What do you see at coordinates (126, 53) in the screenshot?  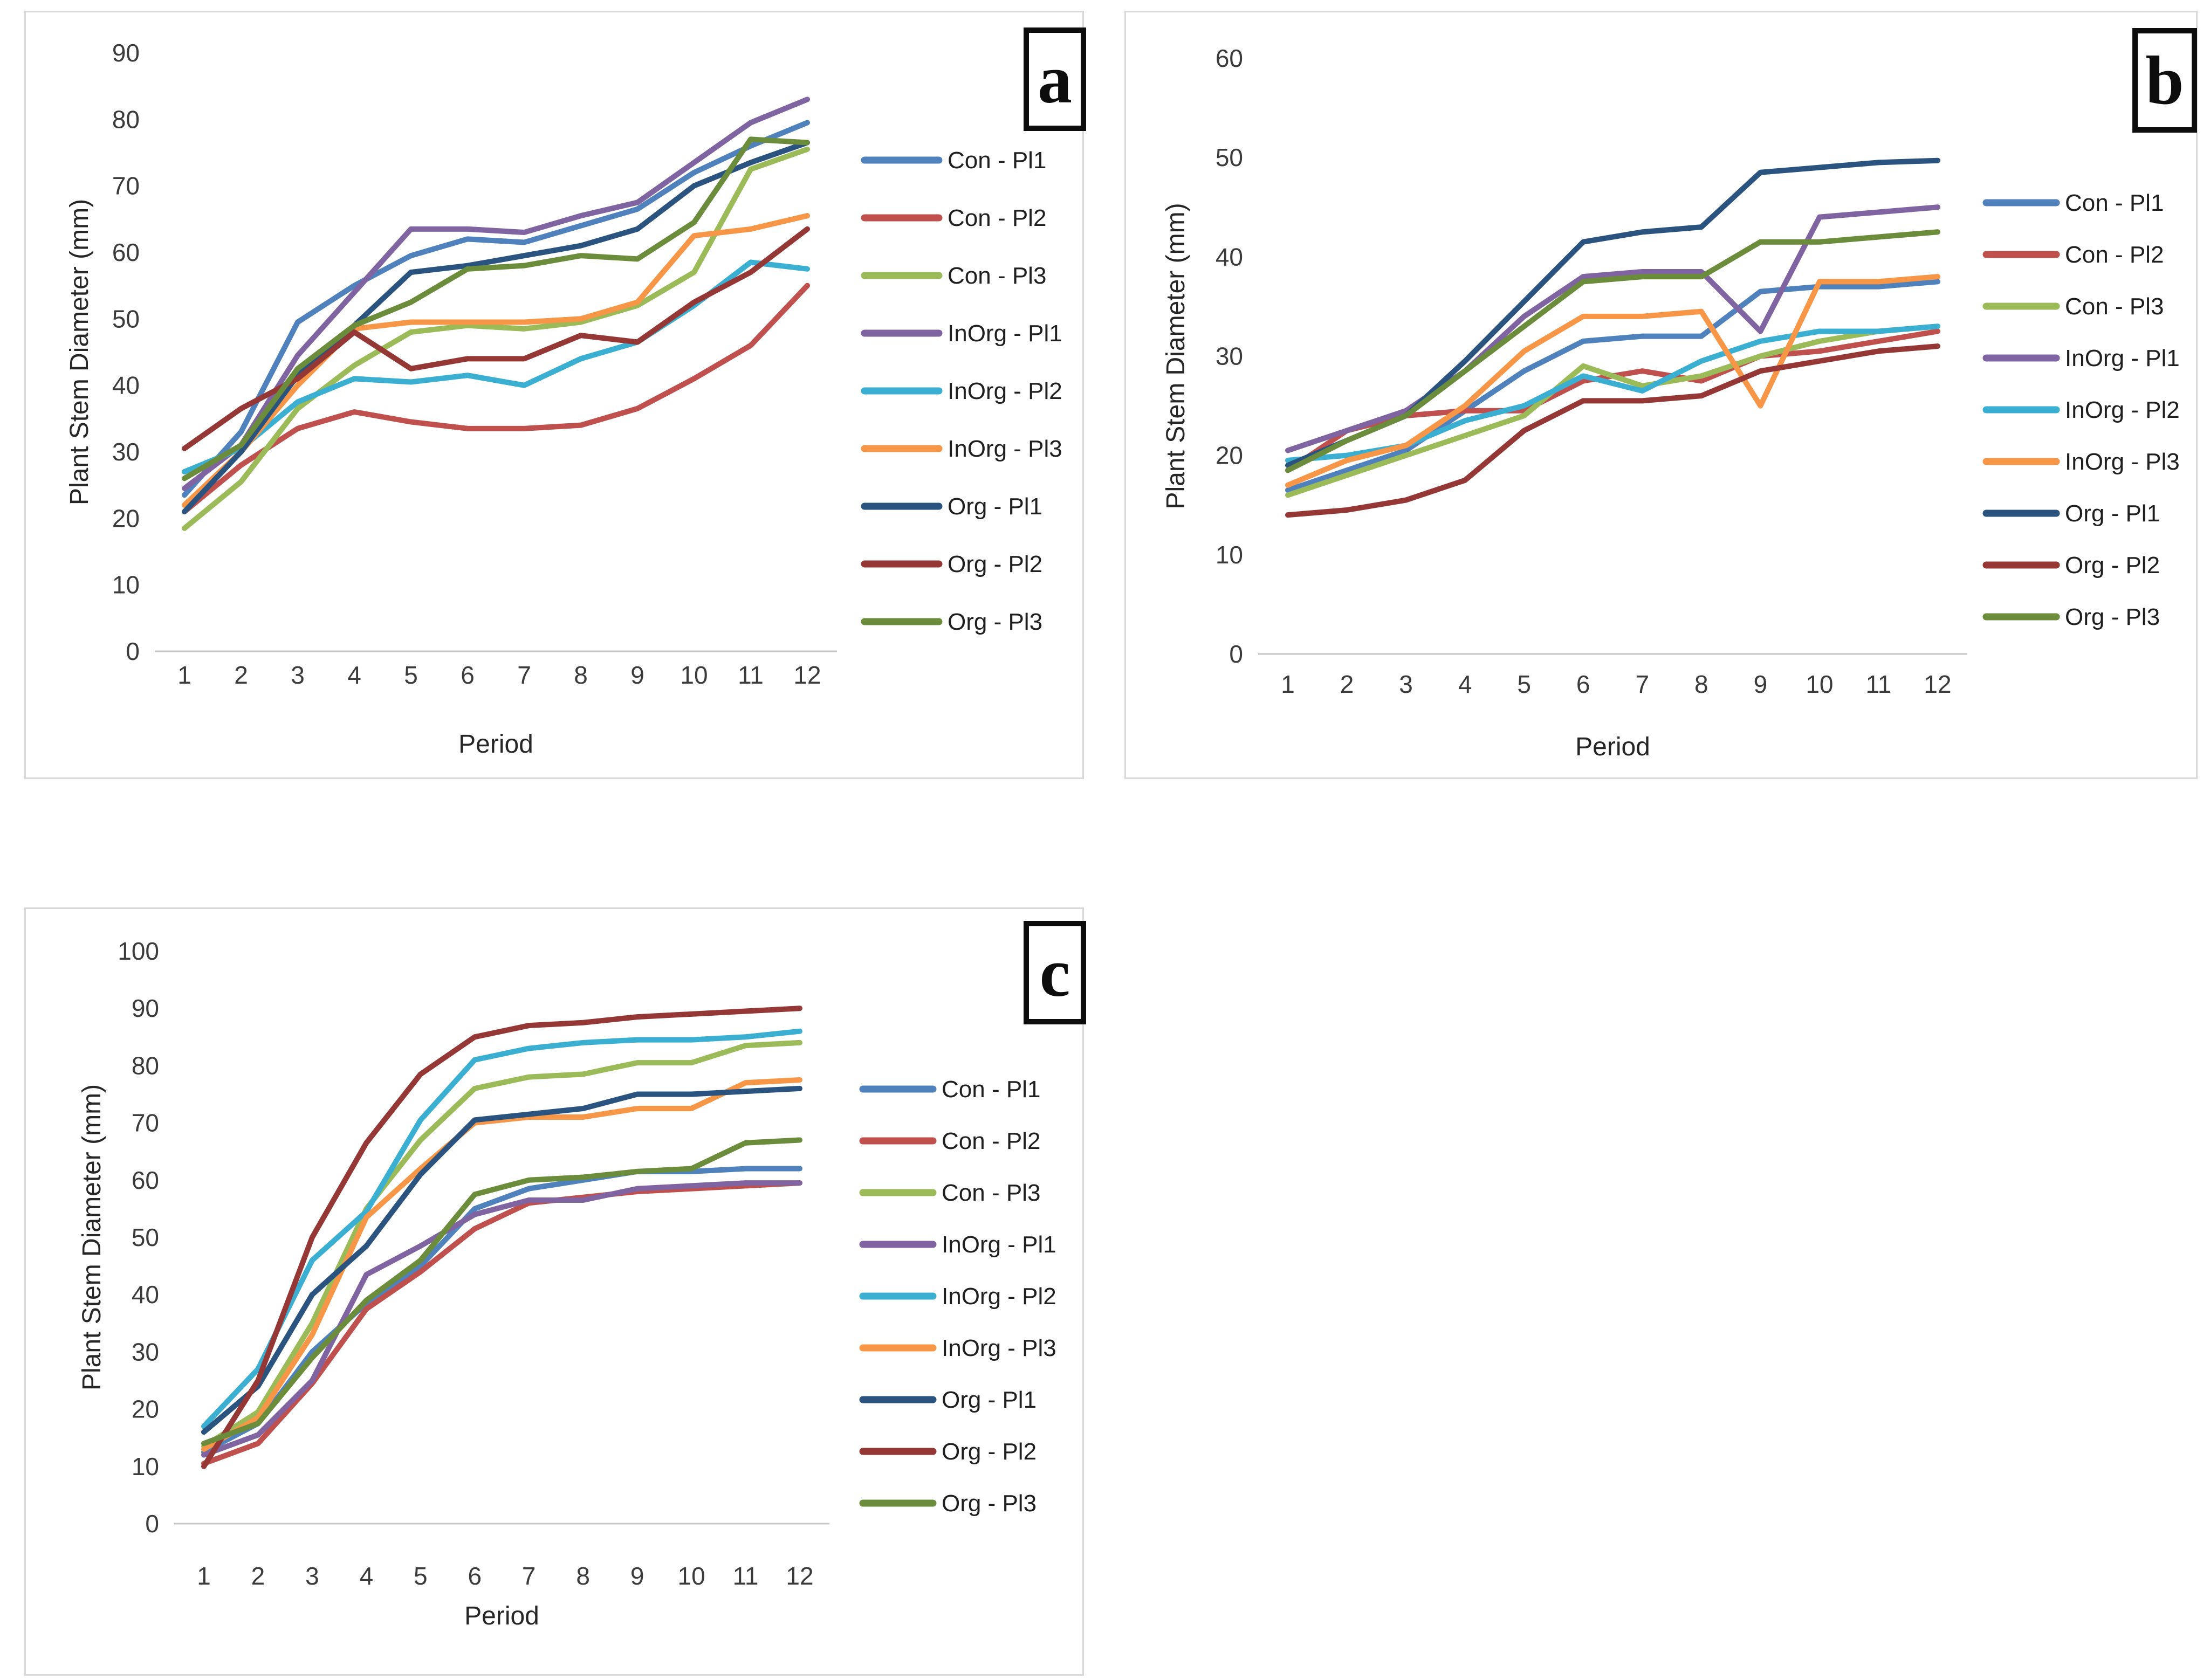 I see `y-tick-label: 90` at bounding box center [126, 53].